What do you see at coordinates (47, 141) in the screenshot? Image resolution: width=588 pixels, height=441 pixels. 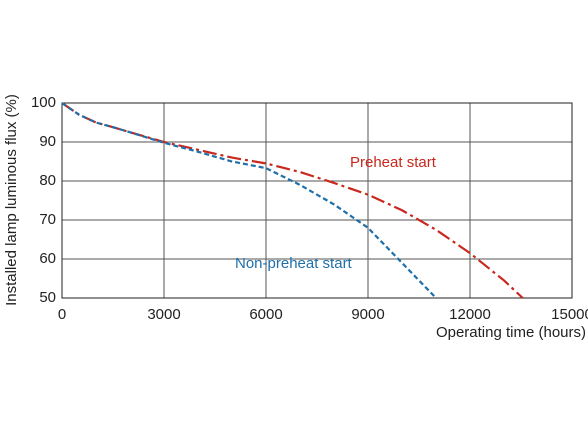 I see `y-tick-label: 90` at bounding box center [47, 141].